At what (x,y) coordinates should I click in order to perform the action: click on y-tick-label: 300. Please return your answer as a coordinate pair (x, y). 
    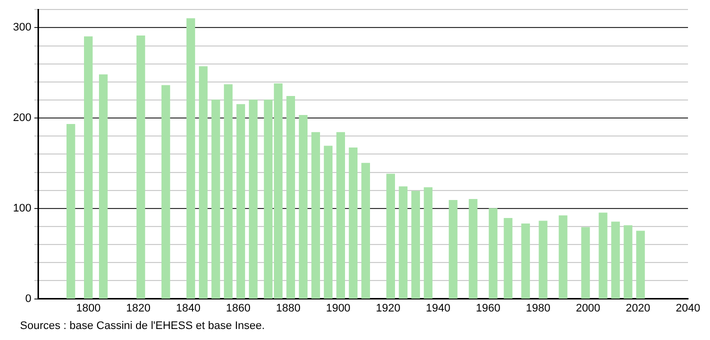
    Looking at the image, I should click on (22, 28).